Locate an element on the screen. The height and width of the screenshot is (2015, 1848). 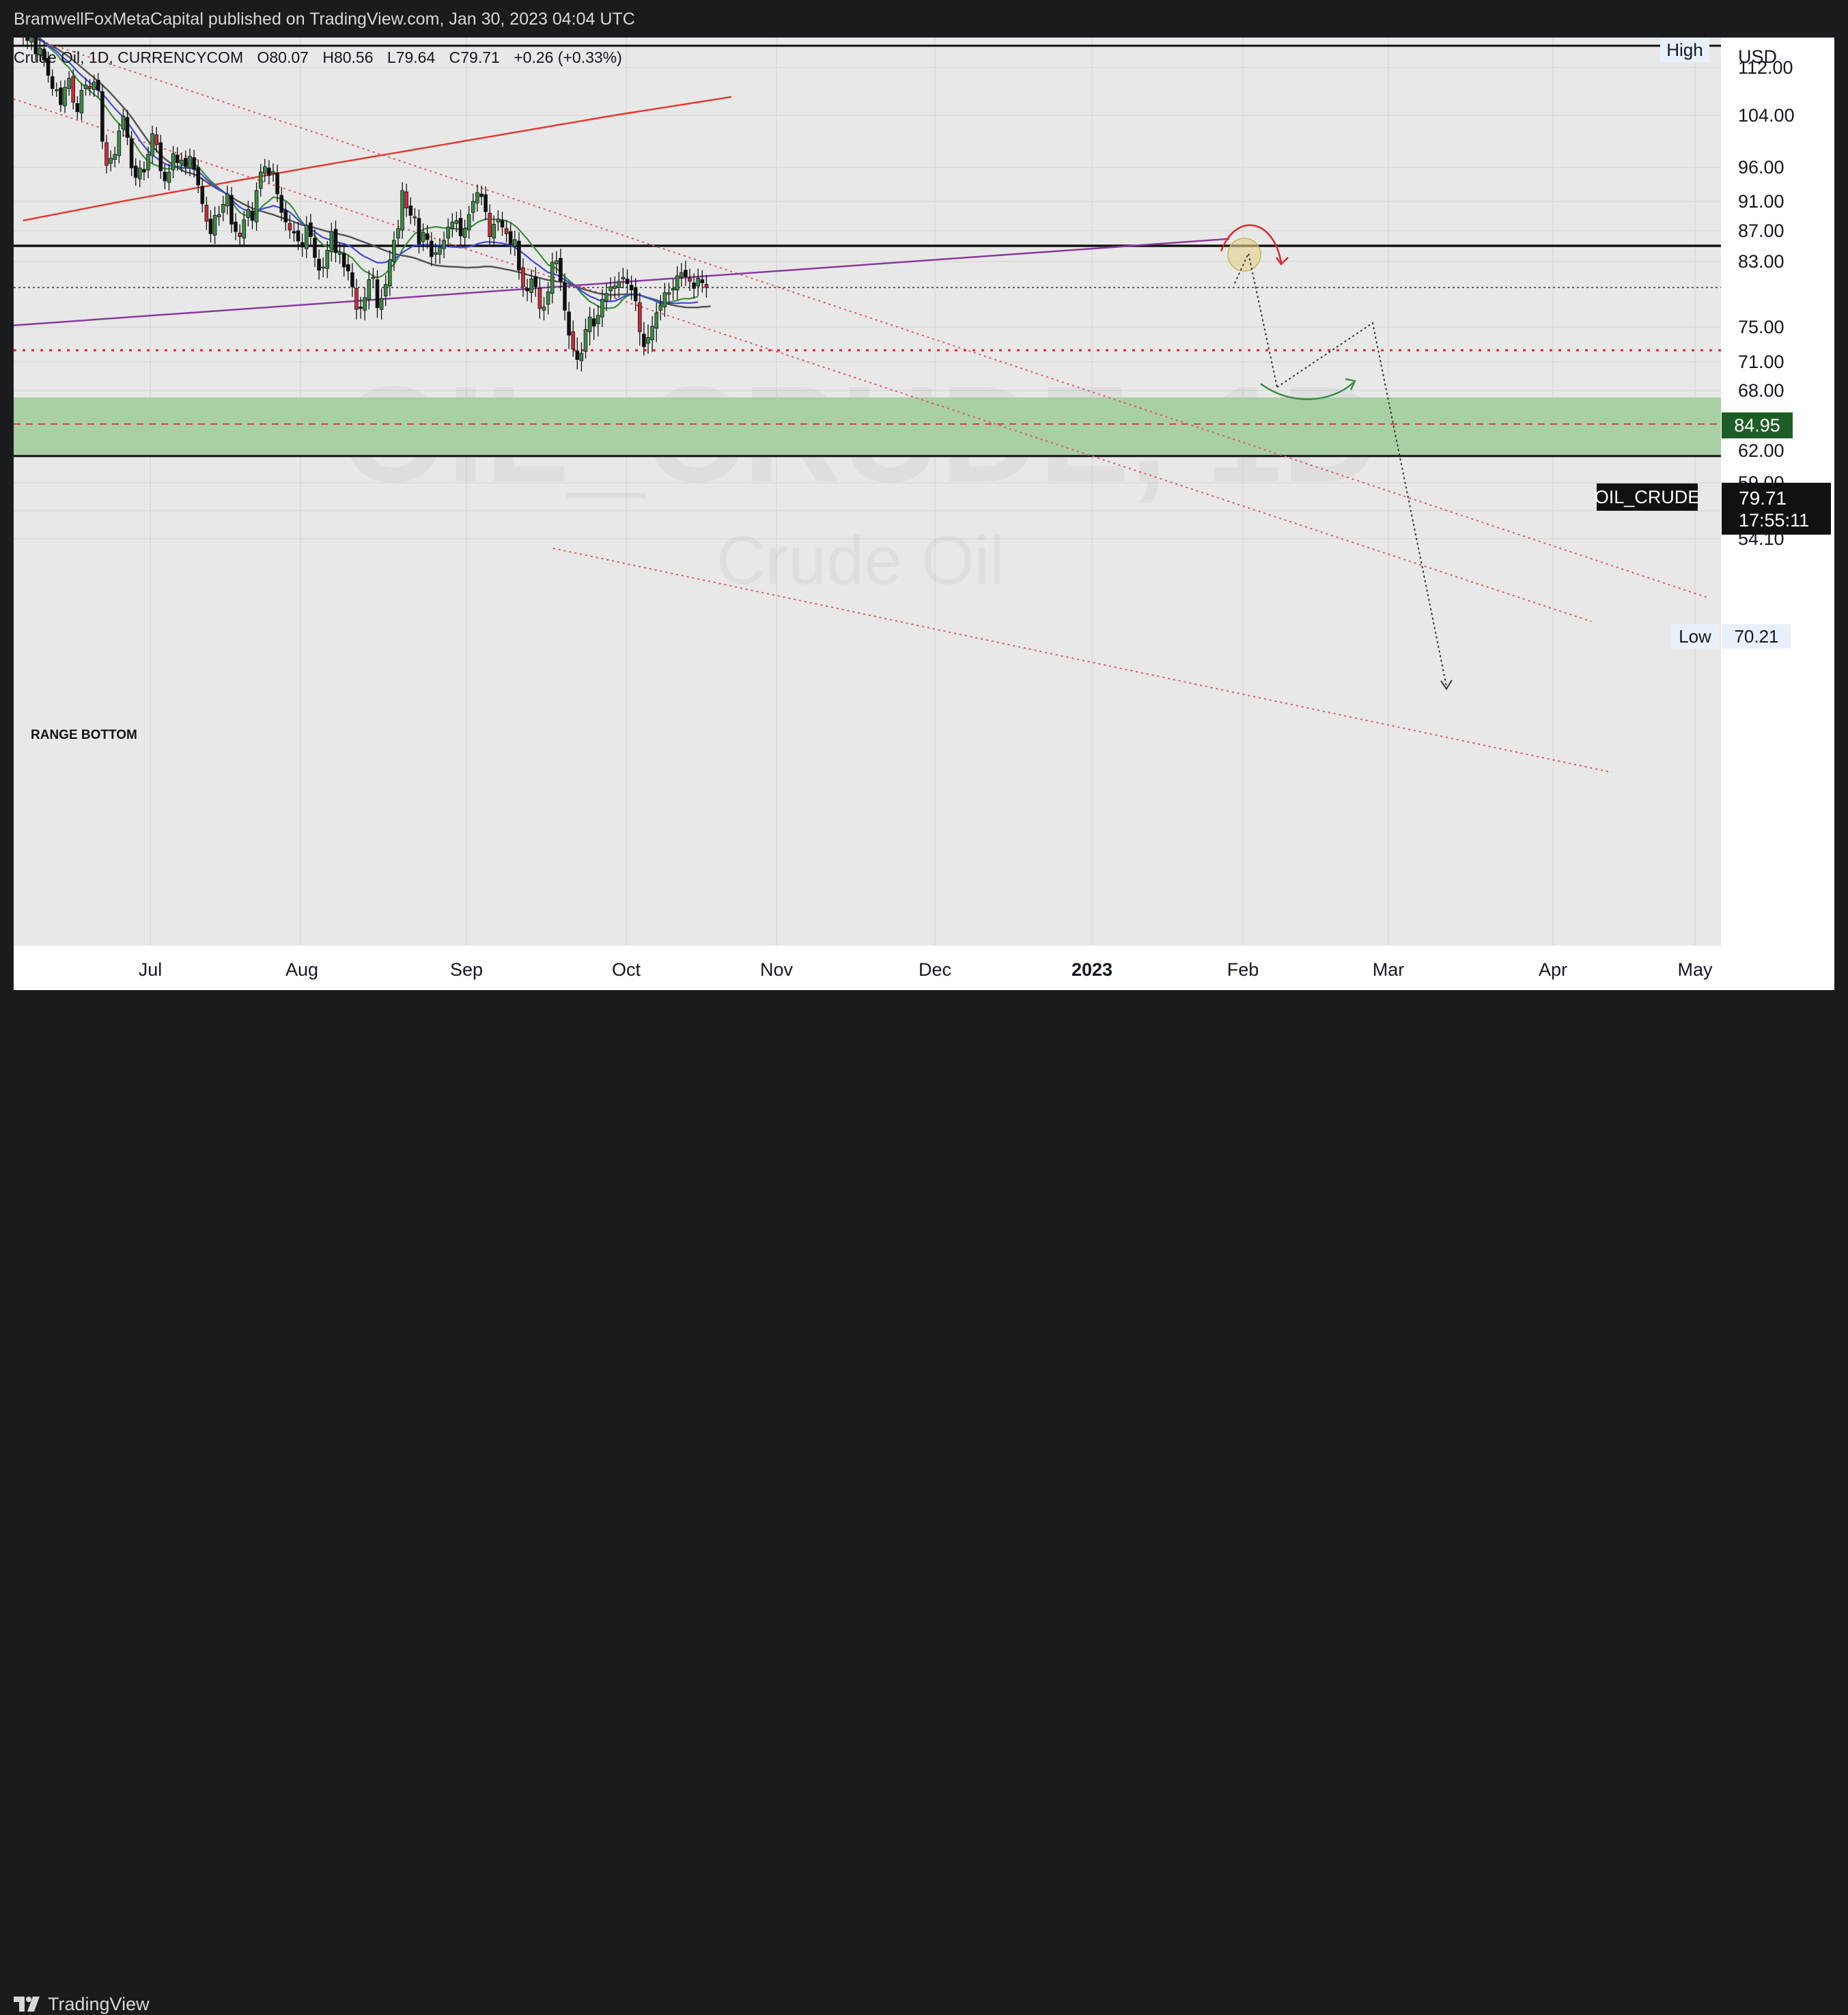
time-axis: Jul Aug Sep Oct Nov Dec 2023 Feb Mar Apr May is located at coordinates (926, 970).